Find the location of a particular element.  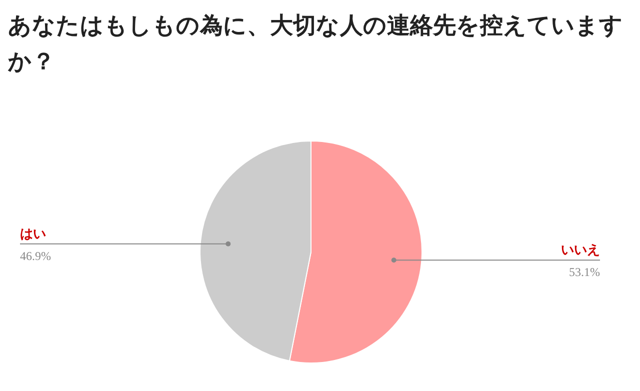

slice-label: はい is located at coordinates (33, 234).